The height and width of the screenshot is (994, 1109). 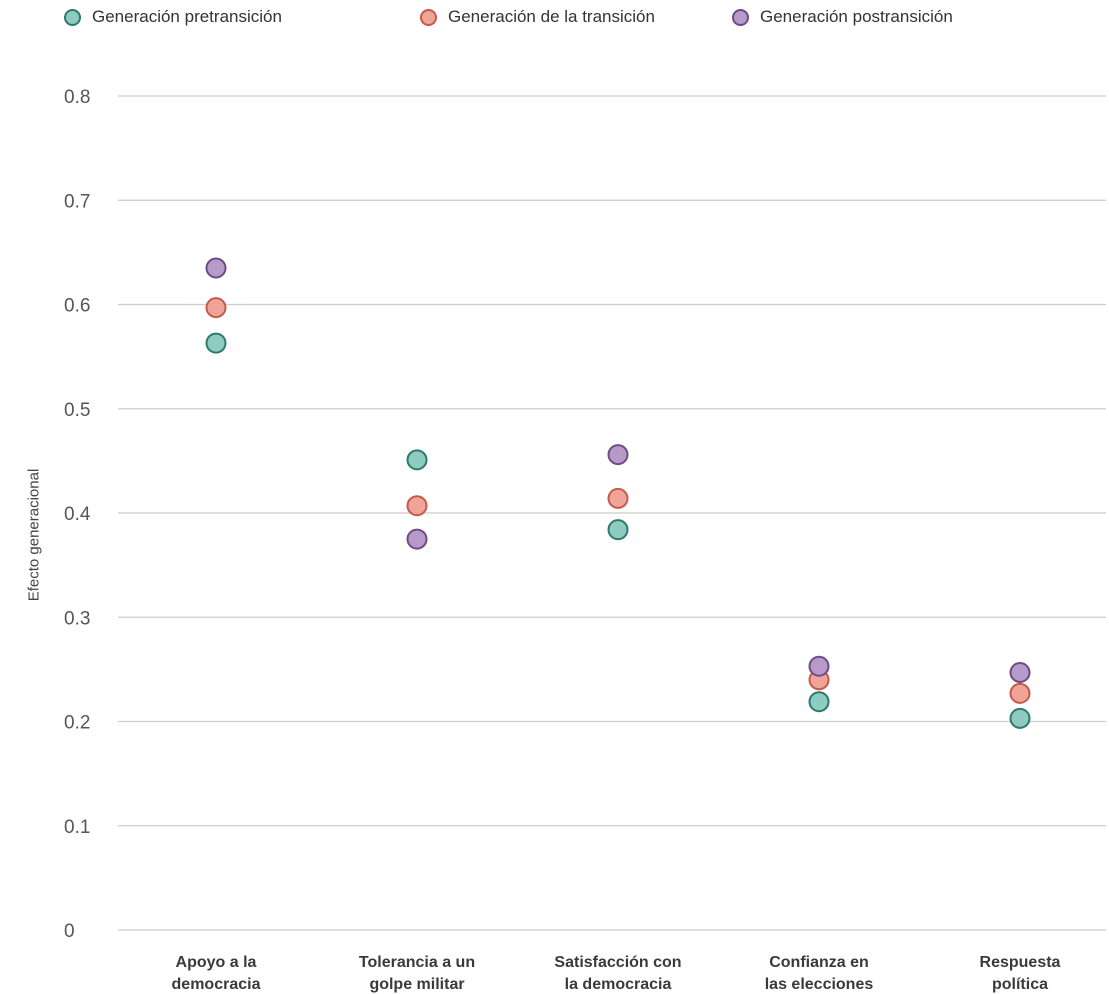 What do you see at coordinates (551, 16) in the screenshot?
I see `legend-label-transicion: Generación de la transición` at bounding box center [551, 16].